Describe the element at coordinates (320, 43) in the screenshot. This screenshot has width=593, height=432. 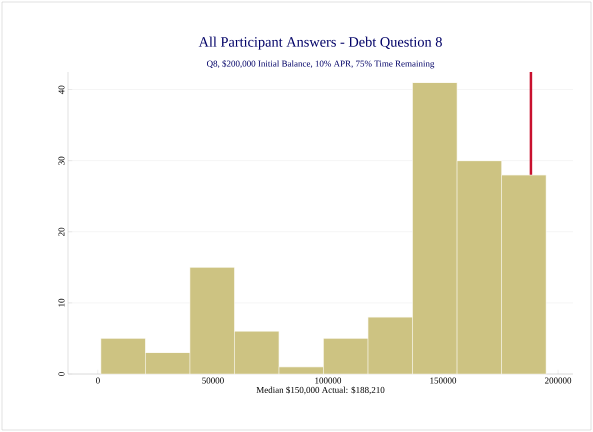
I see `chart-title: All Participant Answers - Debt Question 8` at that location.